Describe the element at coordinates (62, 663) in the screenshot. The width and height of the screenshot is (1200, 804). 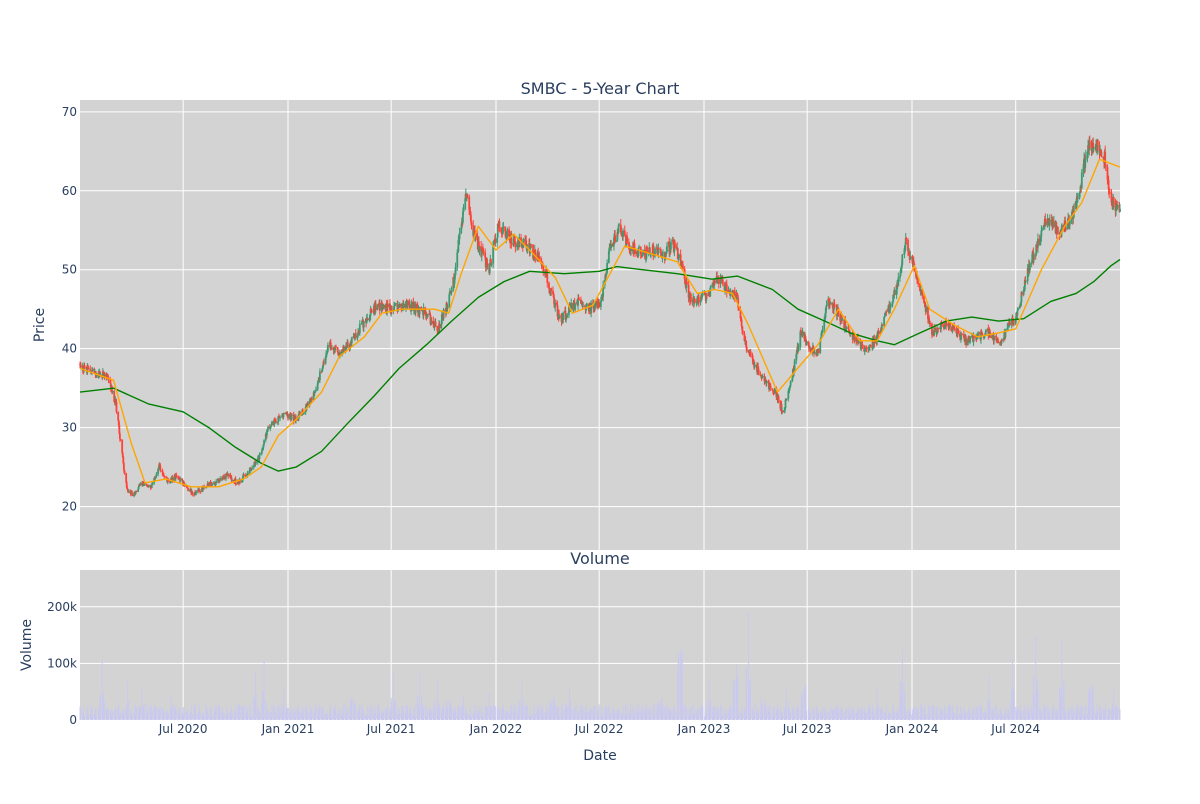
I see `volume-y-tick-label: 100k` at that location.